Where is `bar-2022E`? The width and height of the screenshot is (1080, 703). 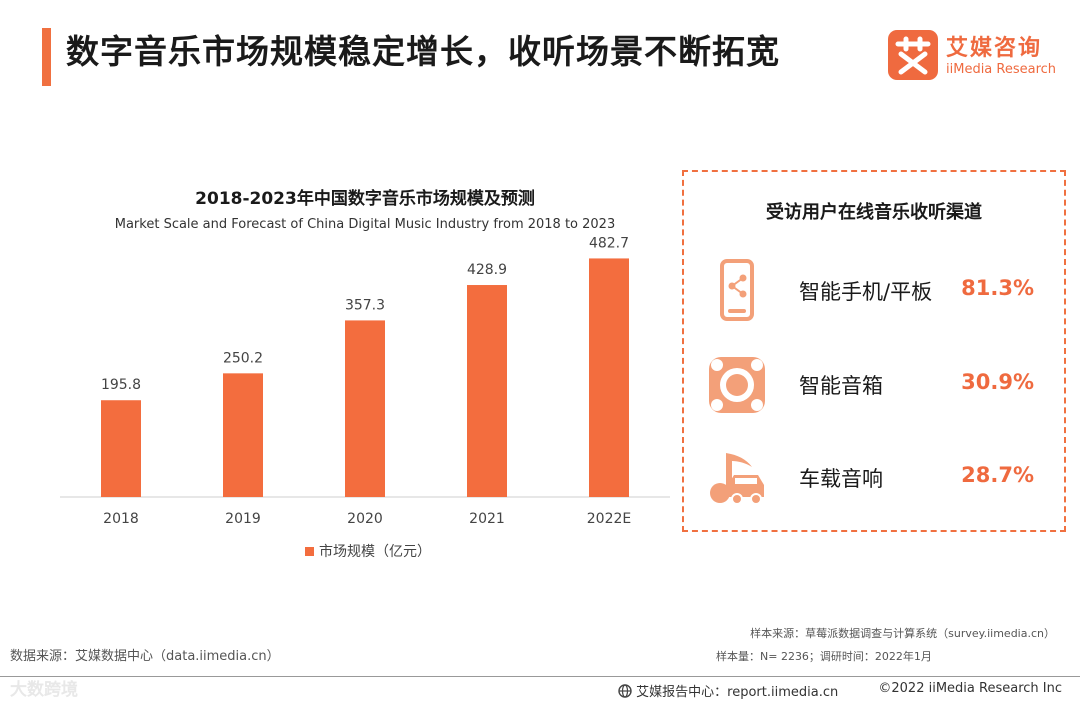 bar-2022E is located at coordinates (609, 377).